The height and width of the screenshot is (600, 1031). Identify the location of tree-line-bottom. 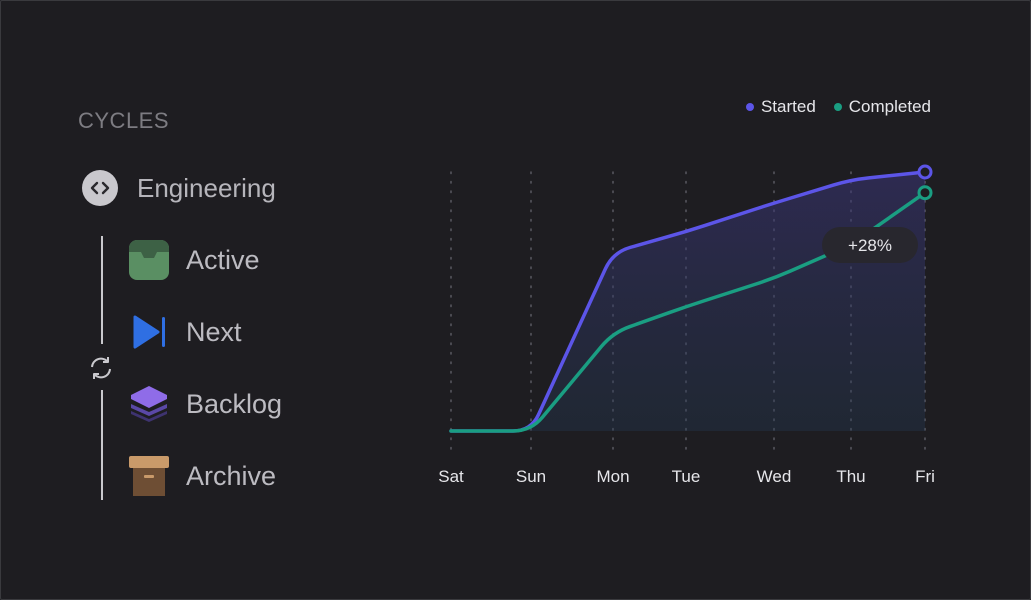
(102, 445).